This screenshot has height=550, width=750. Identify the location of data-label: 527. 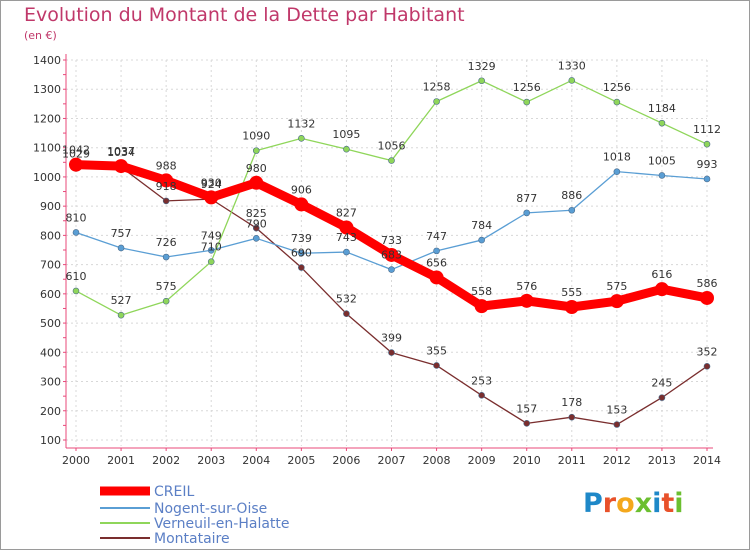
(121, 300).